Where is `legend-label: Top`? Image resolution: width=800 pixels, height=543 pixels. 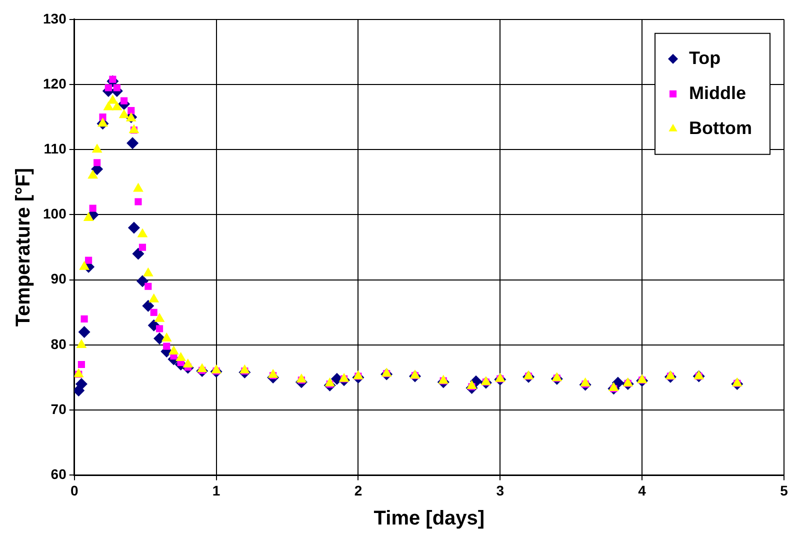
legend-label: Top is located at coordinates (705, 58).